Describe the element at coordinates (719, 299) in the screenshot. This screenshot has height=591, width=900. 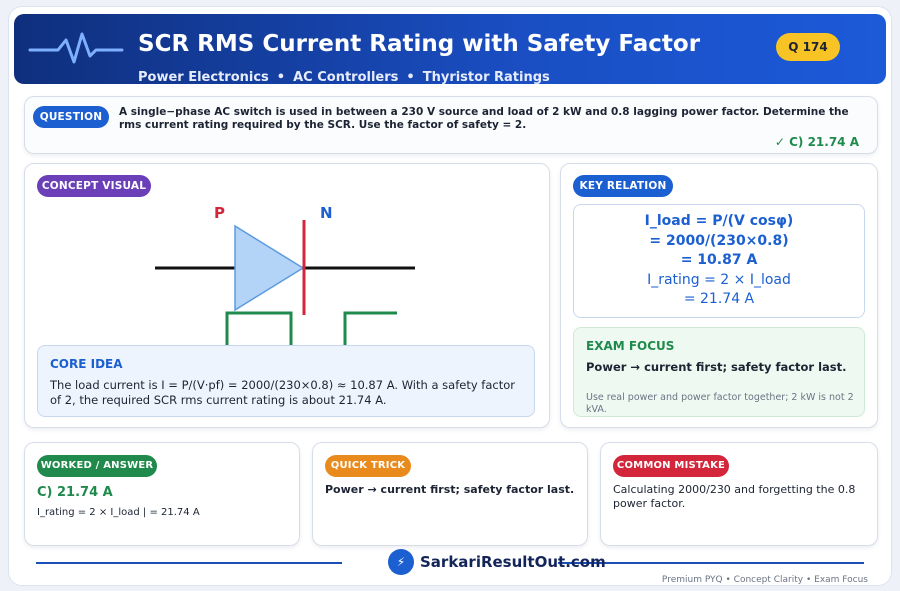
I see `formula-line: = 21.74 A` at that location.